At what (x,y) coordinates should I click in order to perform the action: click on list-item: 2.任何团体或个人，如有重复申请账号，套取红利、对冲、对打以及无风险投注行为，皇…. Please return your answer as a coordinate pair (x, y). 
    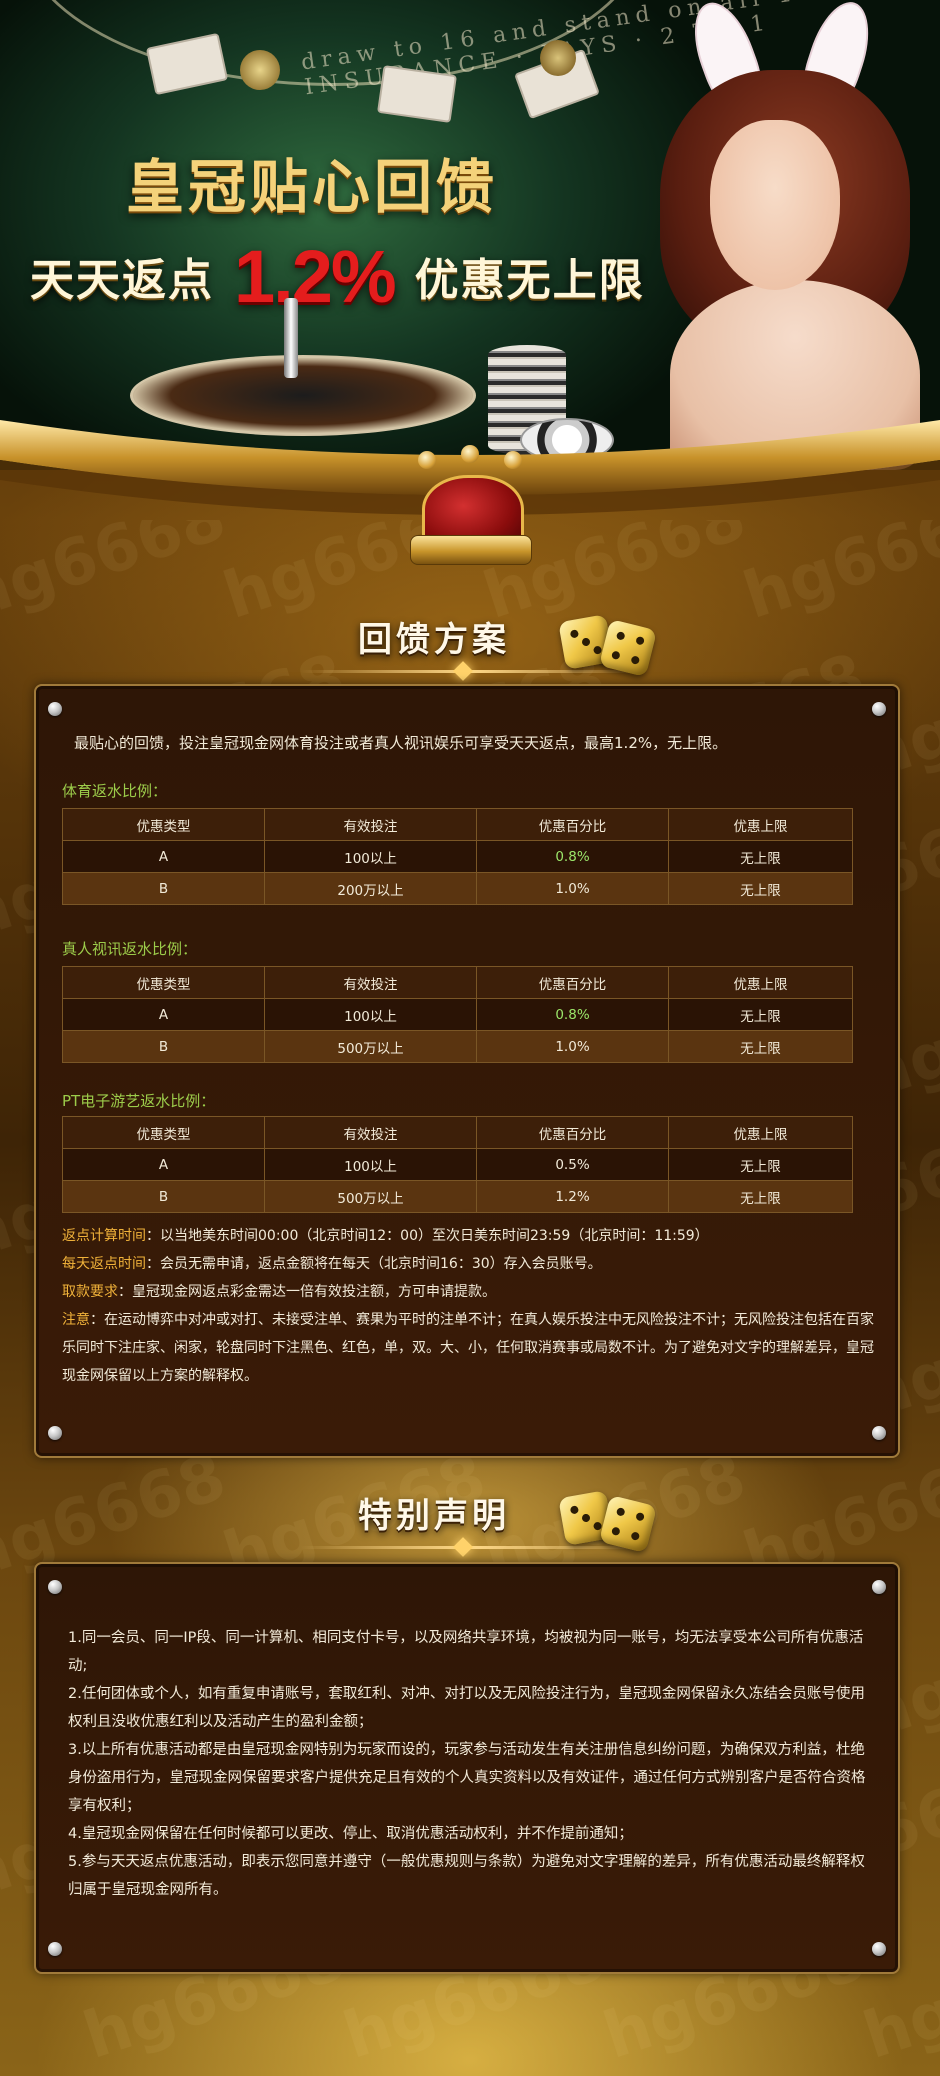
    Looking at the image, I should click on (466, 1708).